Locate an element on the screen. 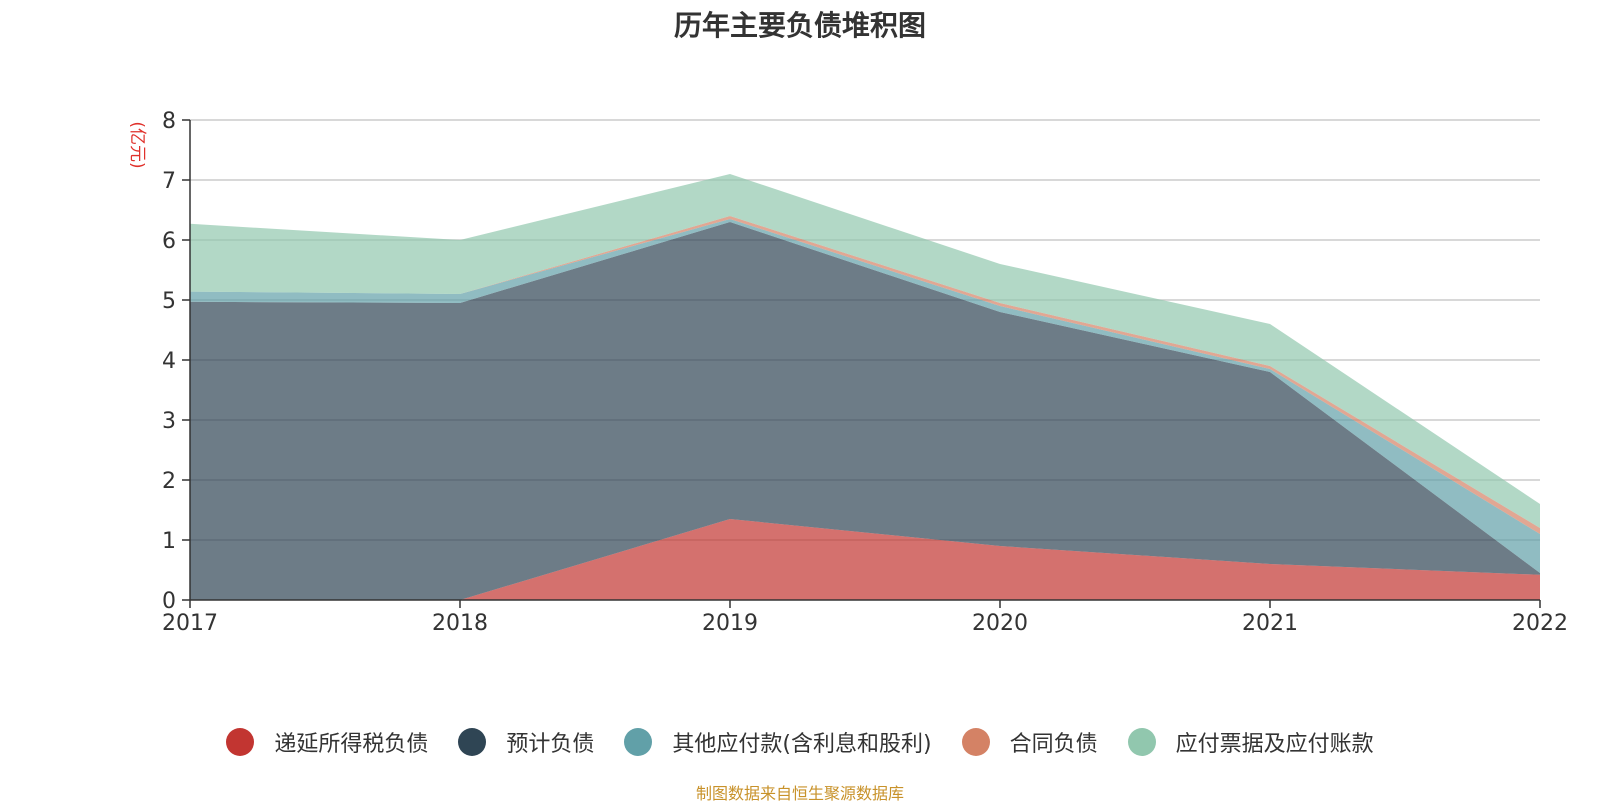 Image resolution: width=1600 pixels, height=804 pixels. legend-item: 递延所得税负债 is located at coordinates (327, 742).